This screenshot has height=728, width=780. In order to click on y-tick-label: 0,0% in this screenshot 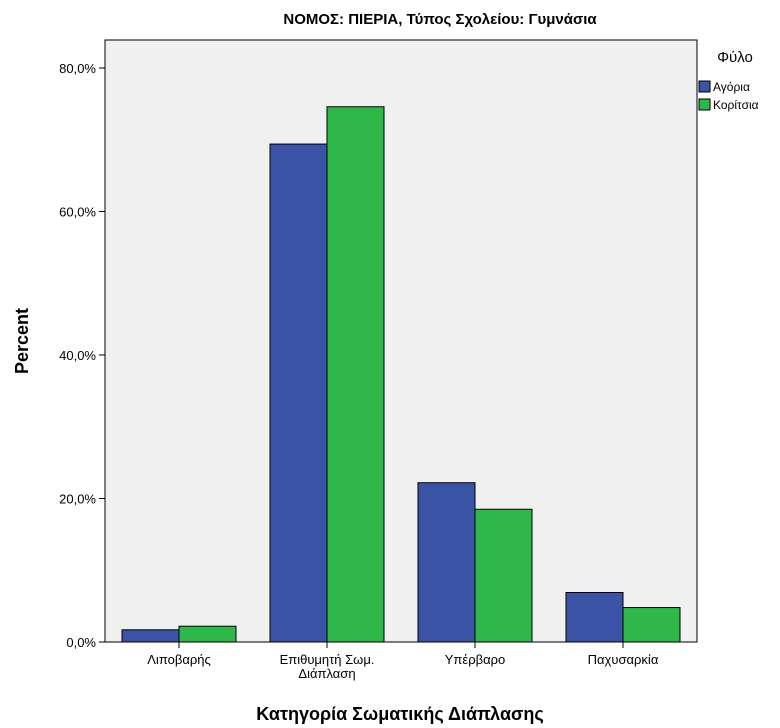, I will do `click(81, 642)`.